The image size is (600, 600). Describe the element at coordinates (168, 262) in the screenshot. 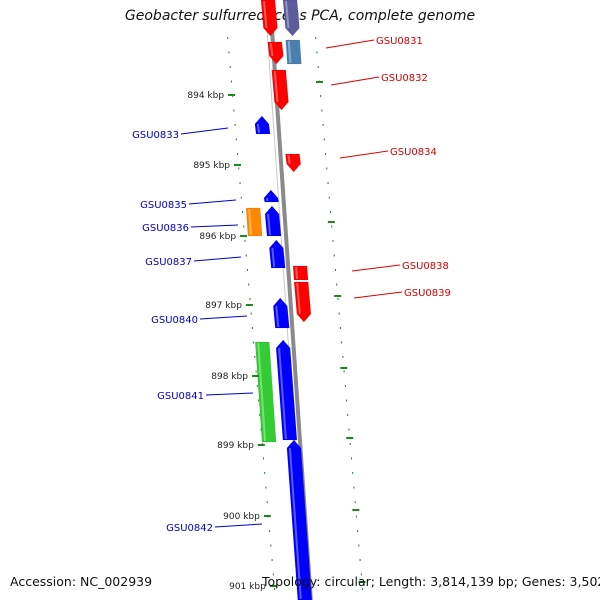

I see `gene-label: GSU0837` at that location.